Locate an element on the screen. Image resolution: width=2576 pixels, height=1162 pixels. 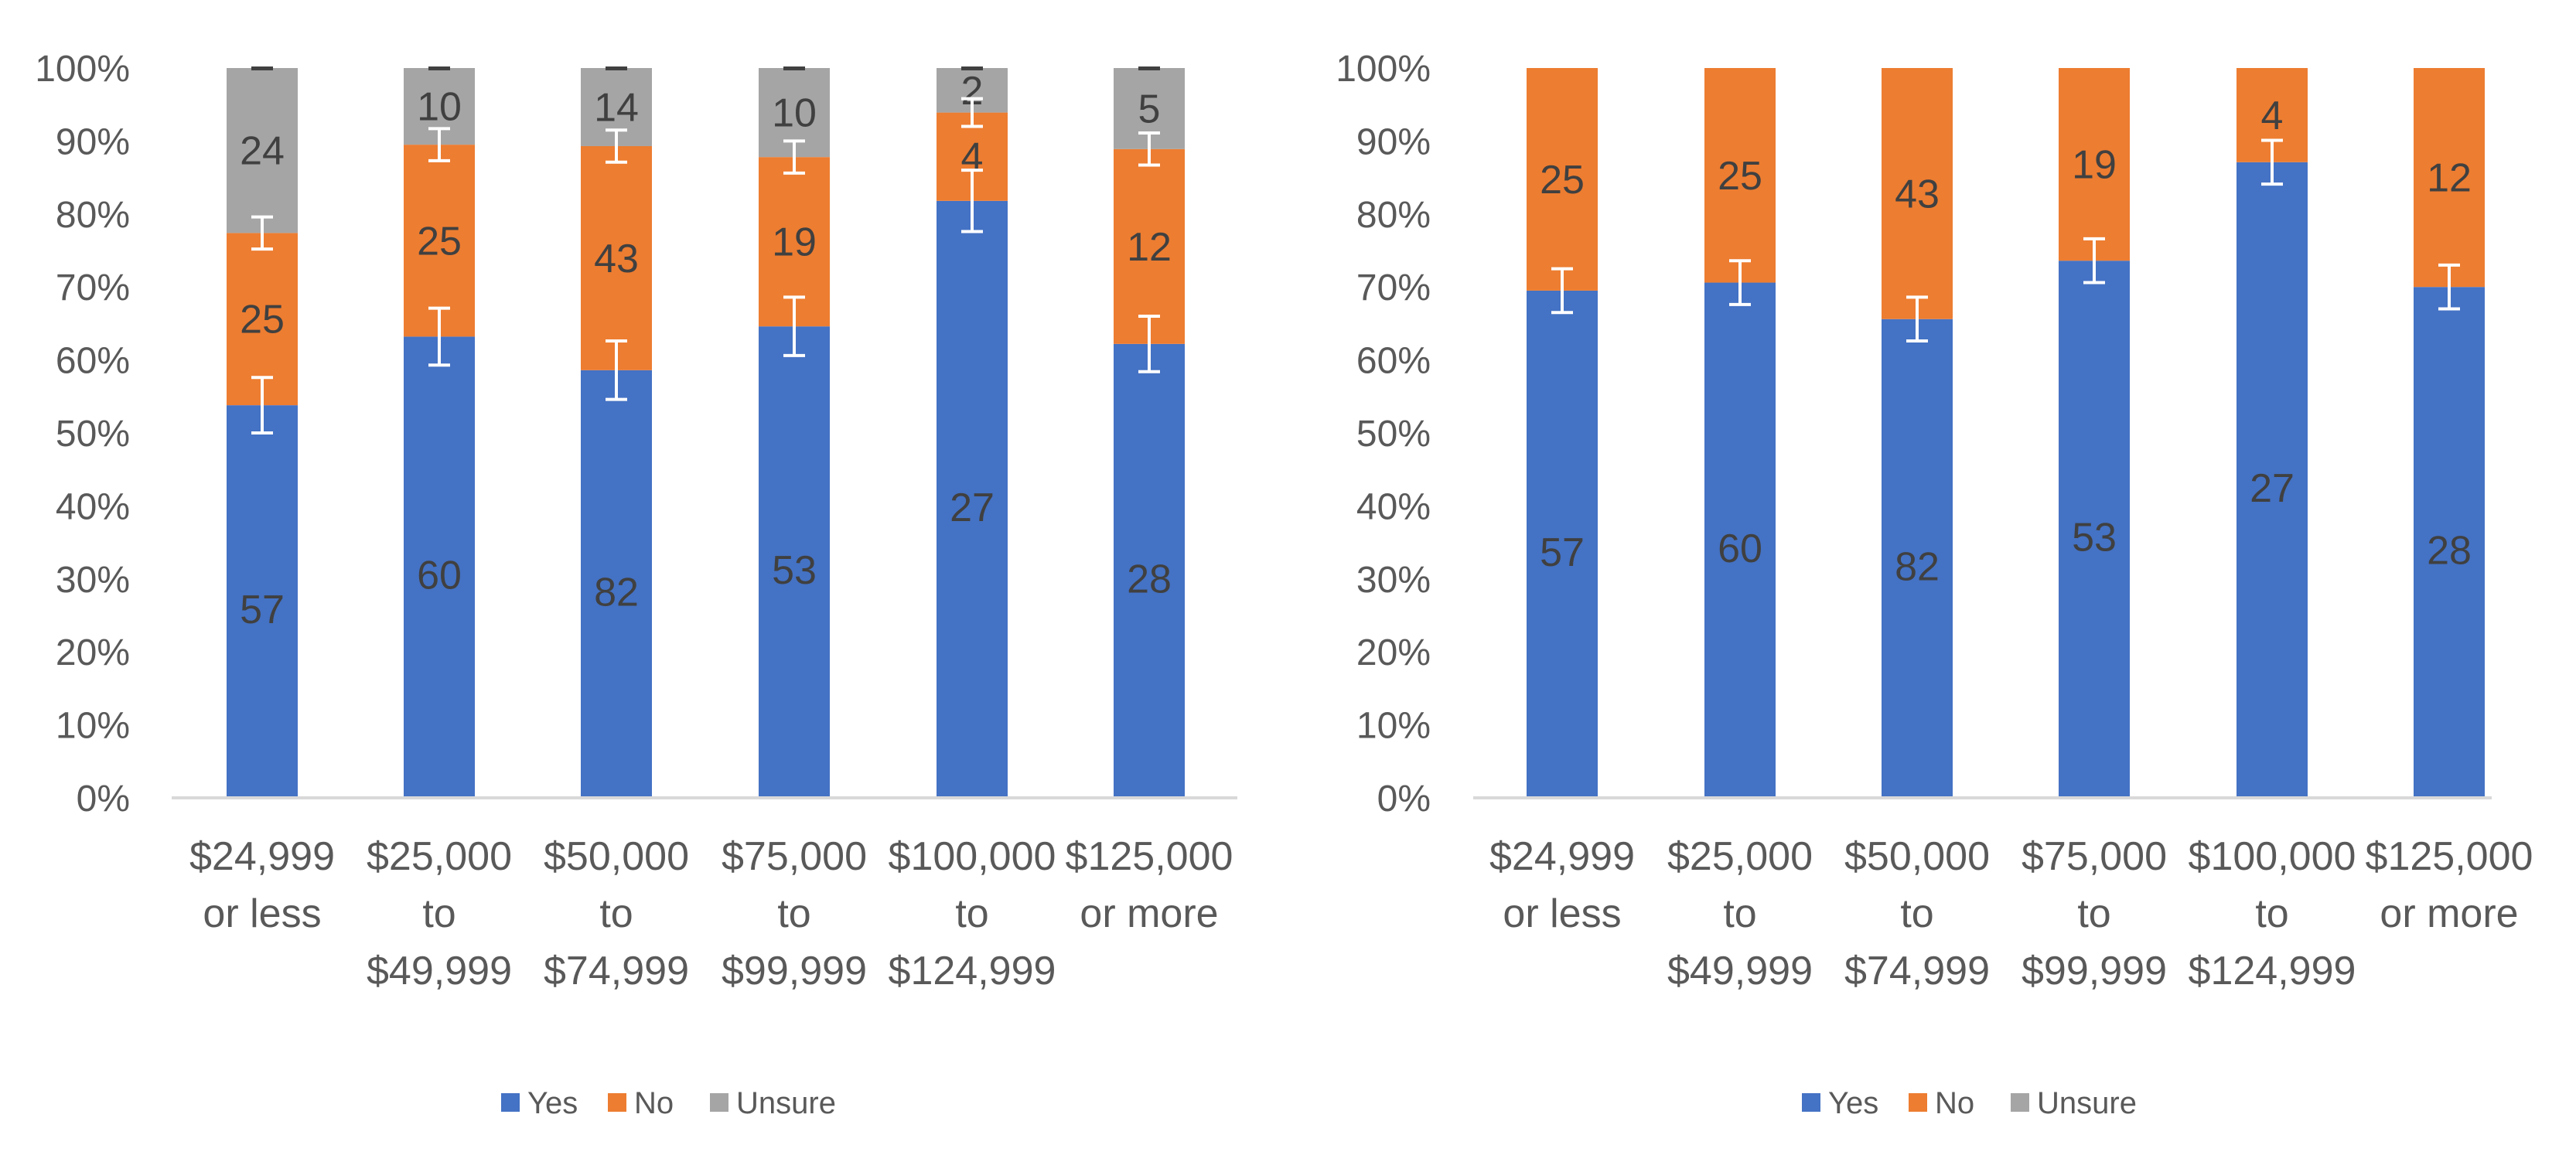
category-label: $75,000 is located at coordinates (795, 856).